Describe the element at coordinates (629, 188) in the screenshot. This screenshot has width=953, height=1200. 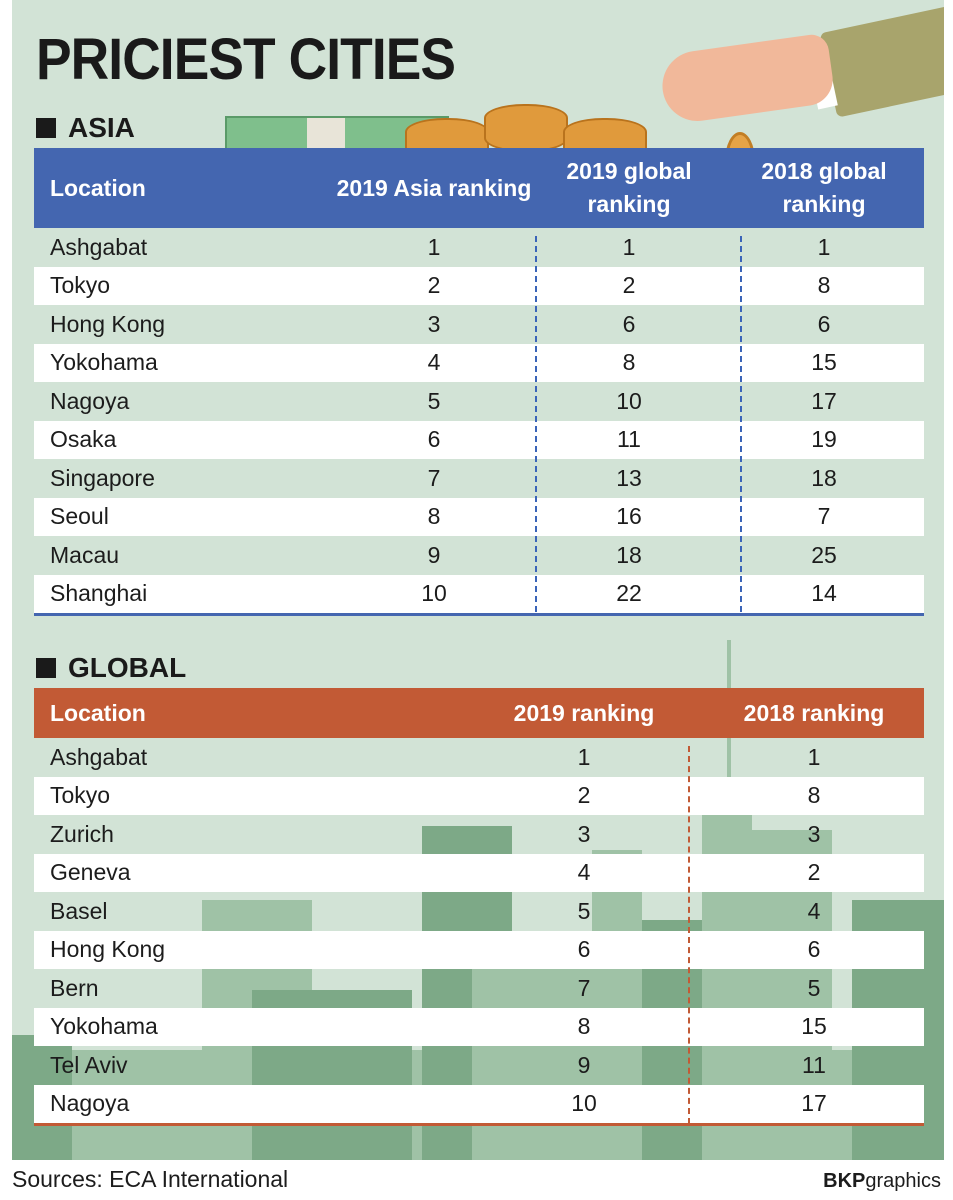
I see `column-header: 2019 global ranking` at that location.